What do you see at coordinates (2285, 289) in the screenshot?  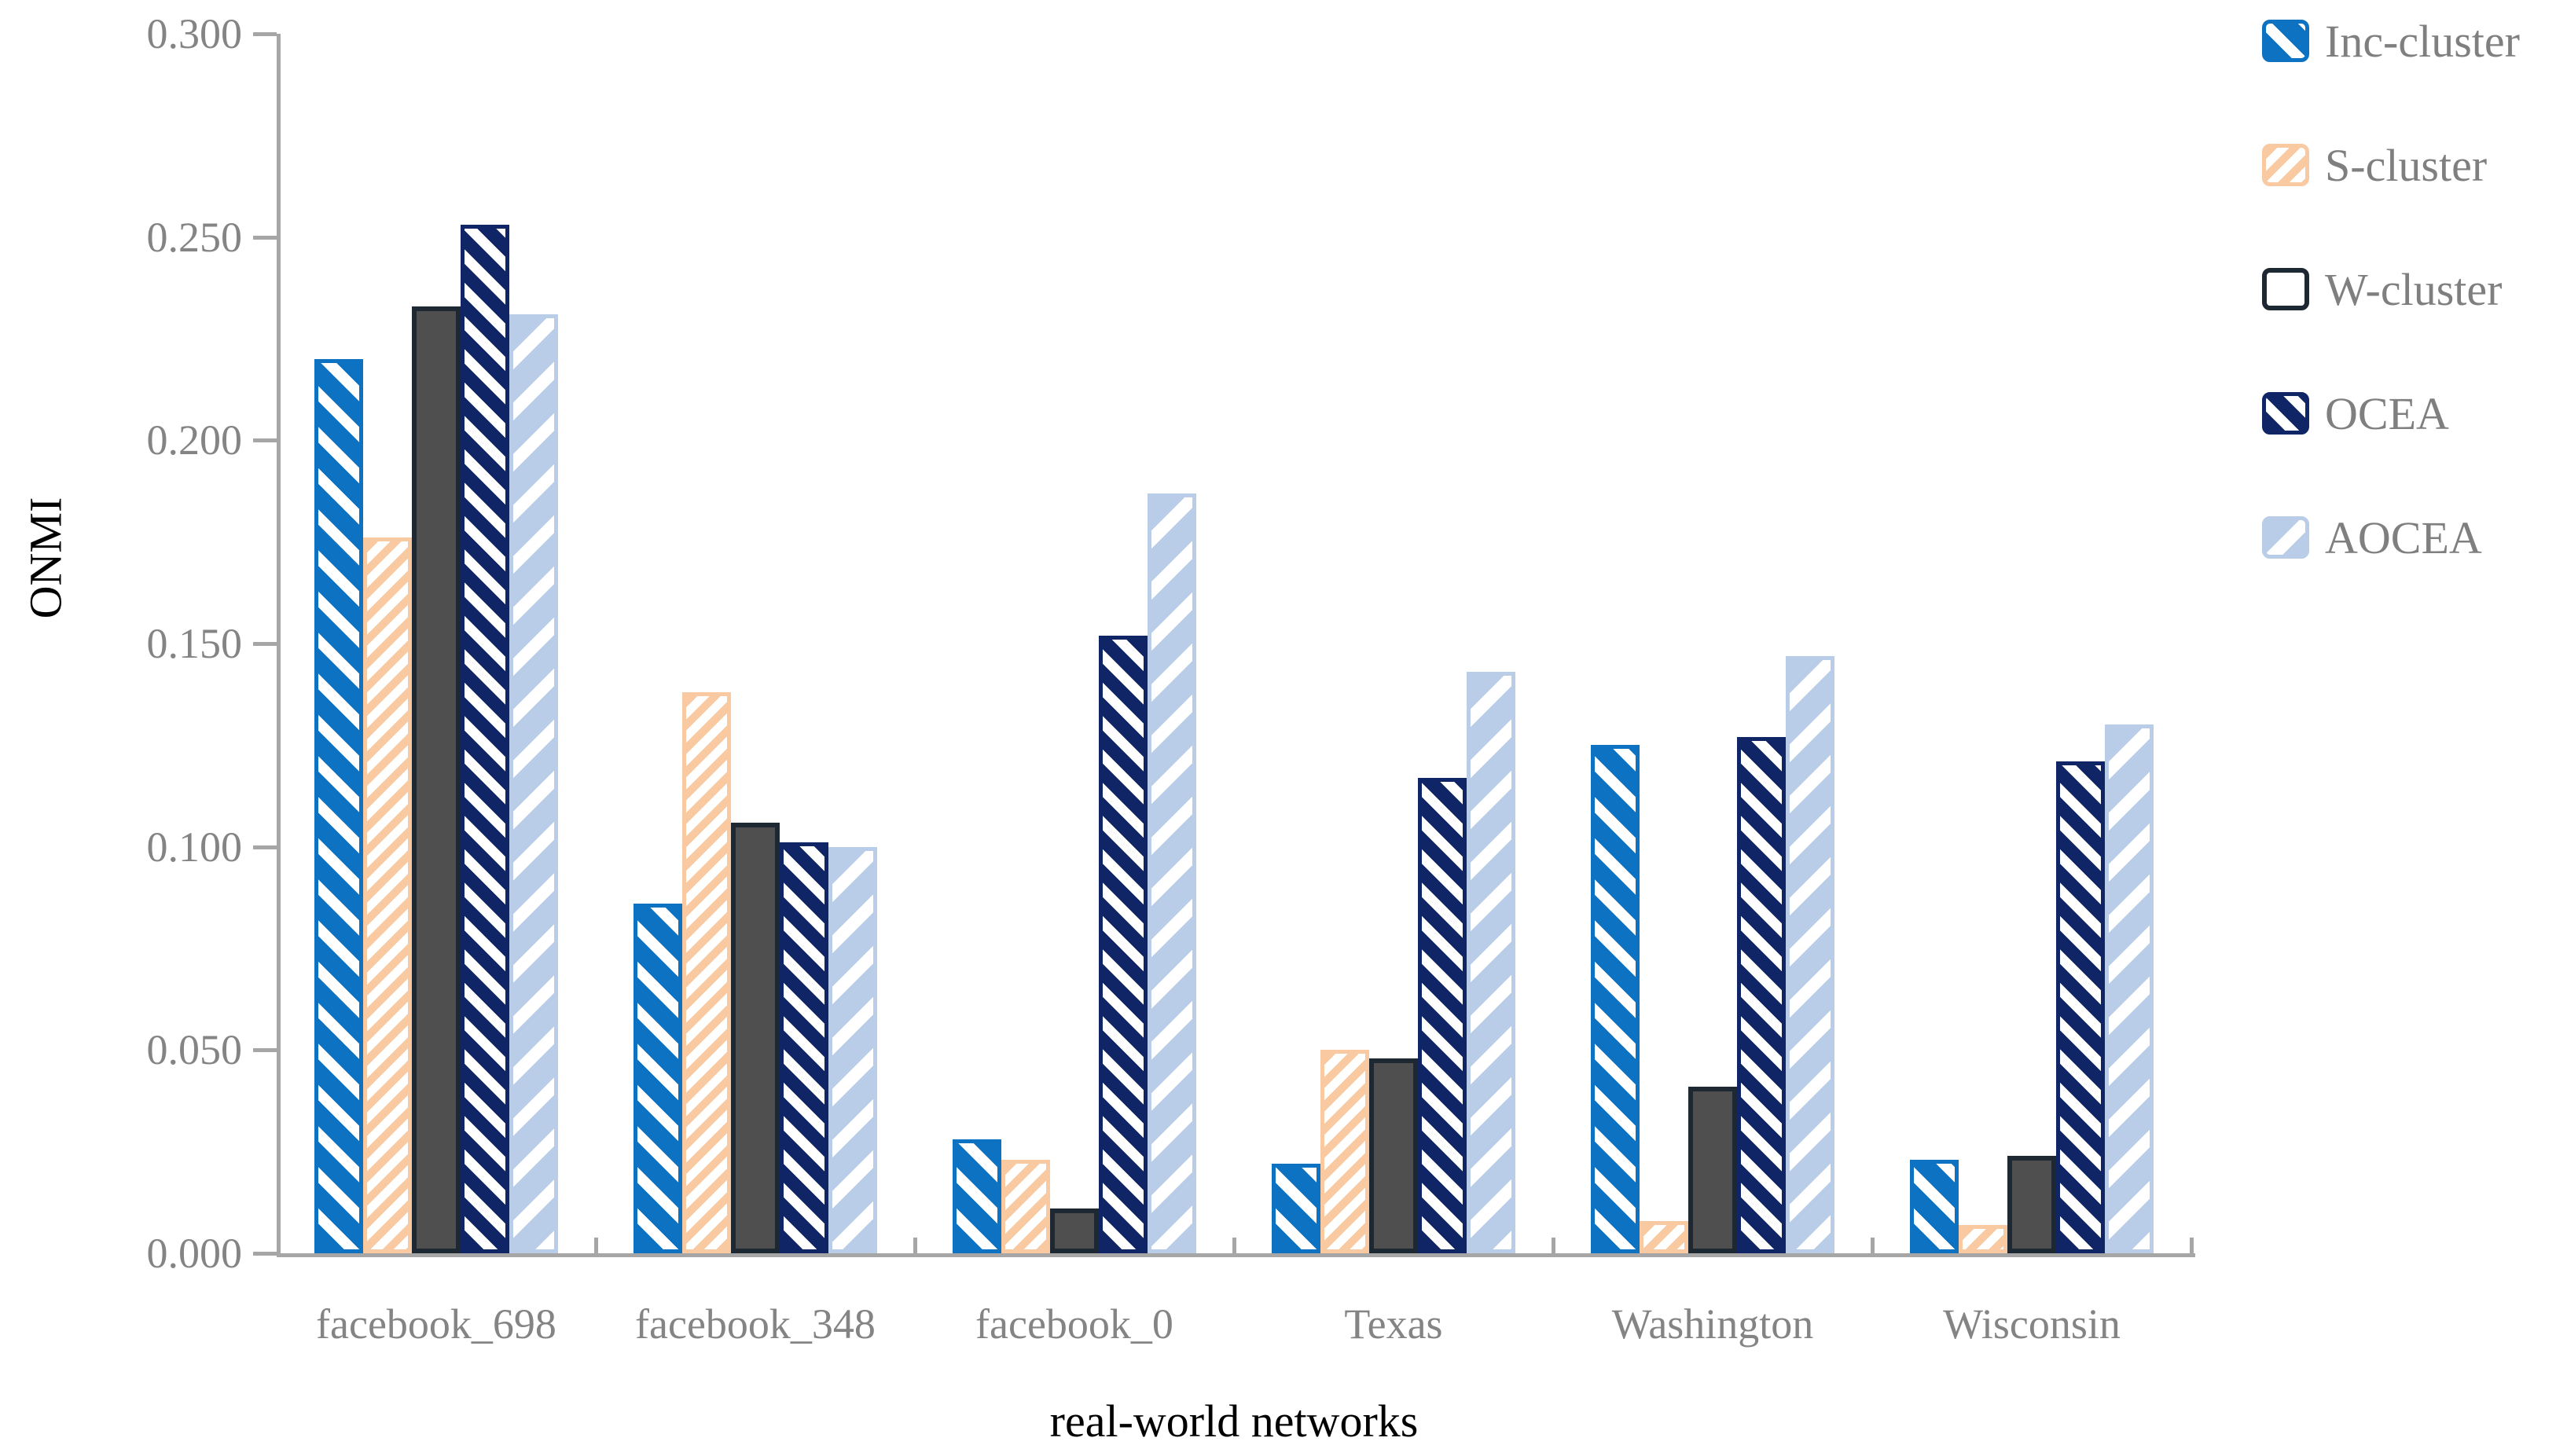 I see `legend-swatch-w-icon` at bounding box center [2285, 289].